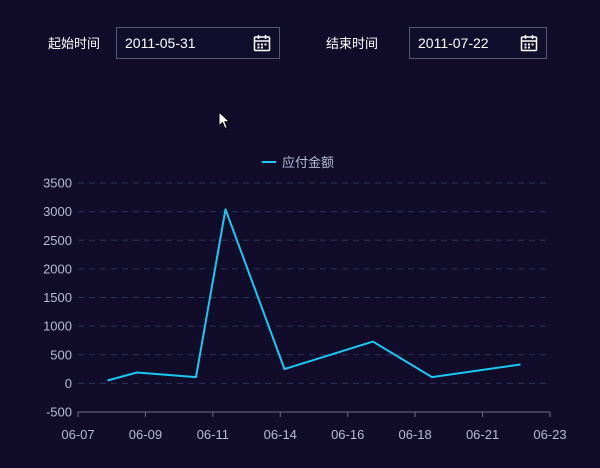  What do you see at coordinates (57, 211) in the screenshot?
I see `y-tick-label: 3000` at bounding box center [57, 211].